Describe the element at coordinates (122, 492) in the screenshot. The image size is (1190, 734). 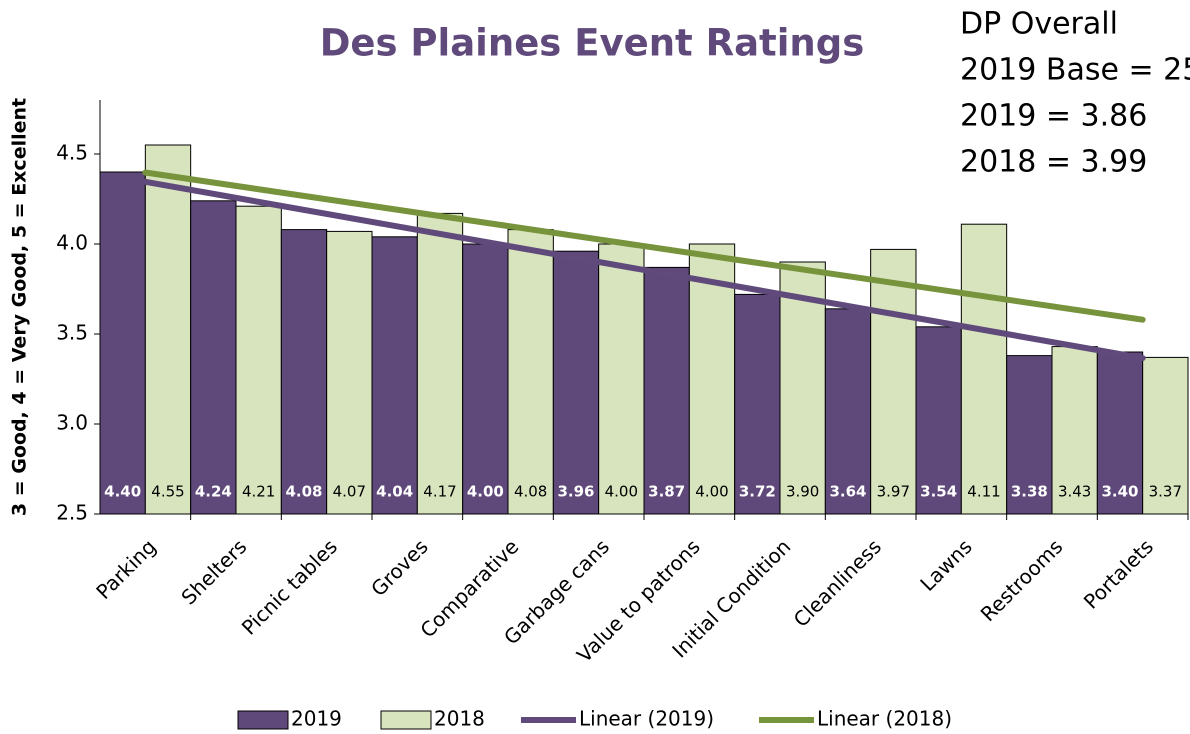
I see `data-label: 4.40` at that location.